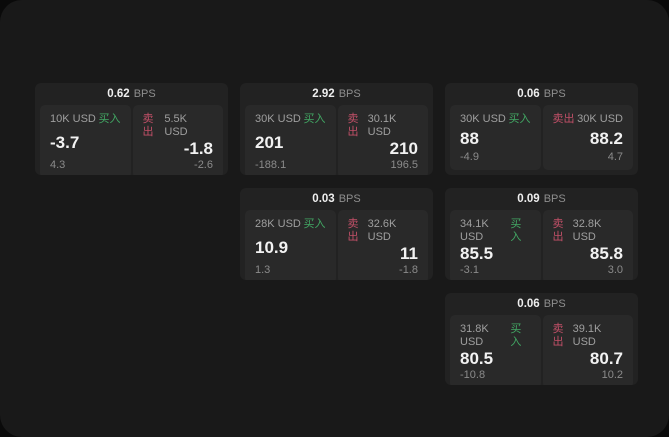 Image resolution: width=669 pixels, height=437 pixels. What do you see at coordinates (382, 125) in the screenshot?
I see `sell-amount: 30.1K USD` at bounding box center [382, 125].